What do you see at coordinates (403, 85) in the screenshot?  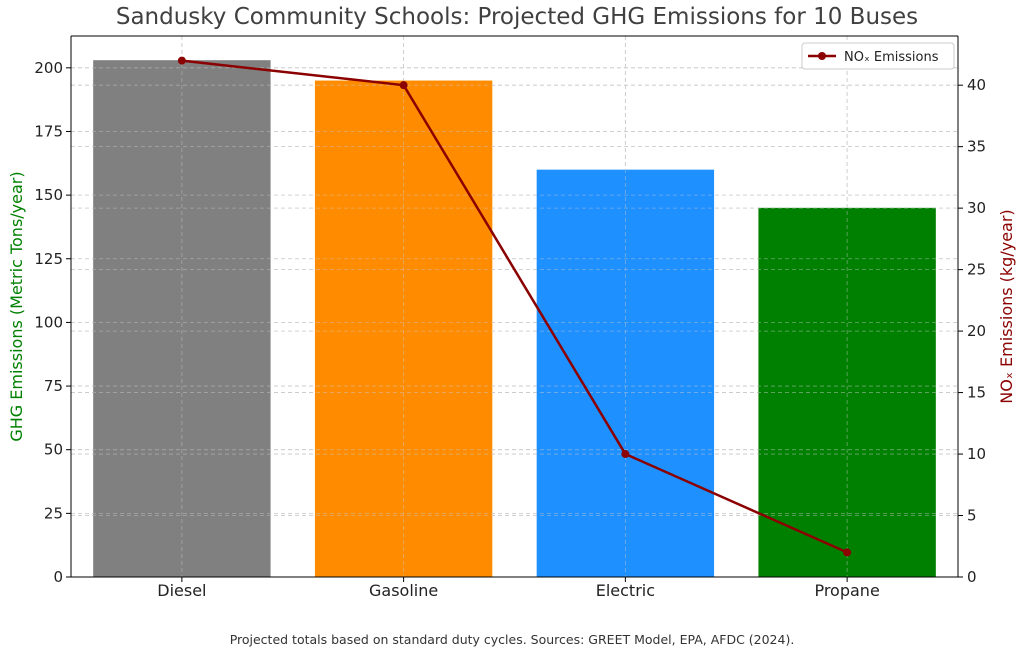 I see `nox-point-gasoline` at bounding box center [403, 85].